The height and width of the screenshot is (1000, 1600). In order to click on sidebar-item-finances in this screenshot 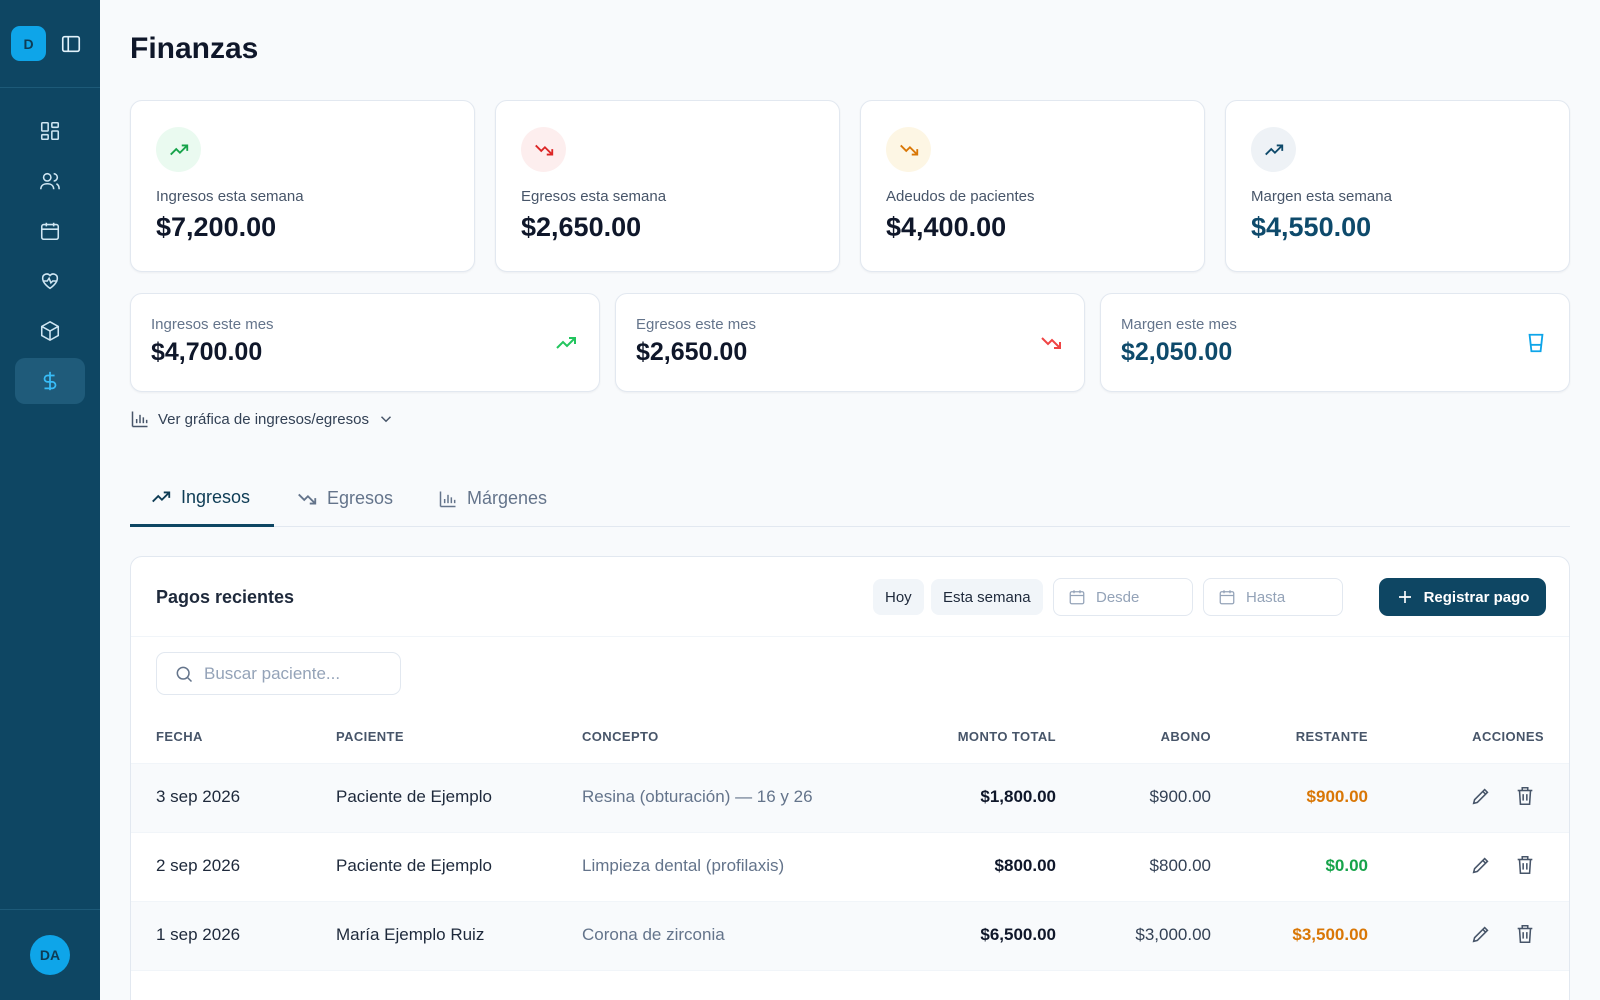, I will do `click(50, 381)`.